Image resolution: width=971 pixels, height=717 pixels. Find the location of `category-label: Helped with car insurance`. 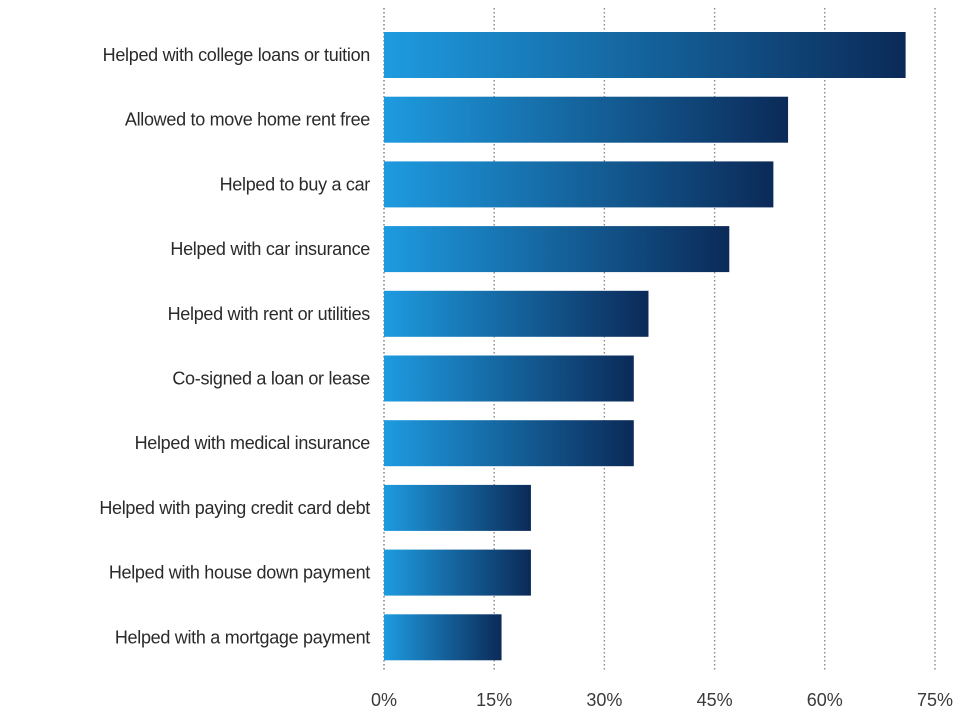

category-label: Helped with car insurance is located at coordinates (270, 249).